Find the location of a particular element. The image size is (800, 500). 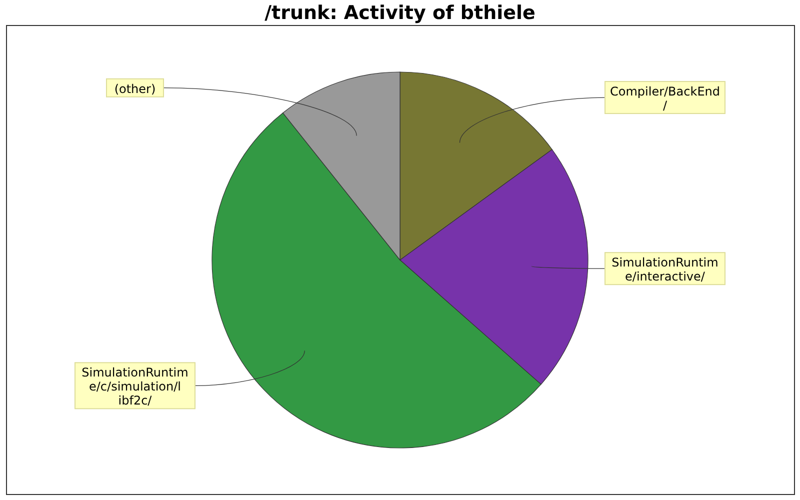

slice-label: (other) is located at coordinates (135, 89).